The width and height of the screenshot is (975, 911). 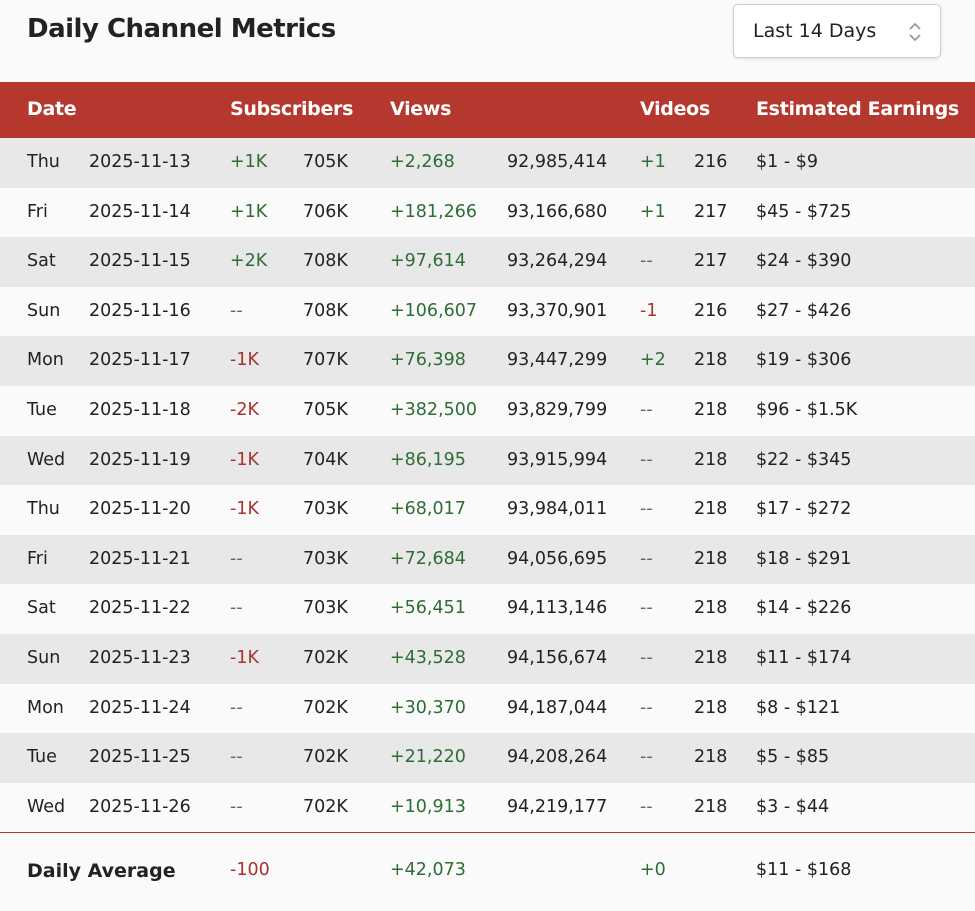 What do you see at coordinates (46, 459) in the screenshot?
I see `day: Wed` at bounding box center [46, 459].